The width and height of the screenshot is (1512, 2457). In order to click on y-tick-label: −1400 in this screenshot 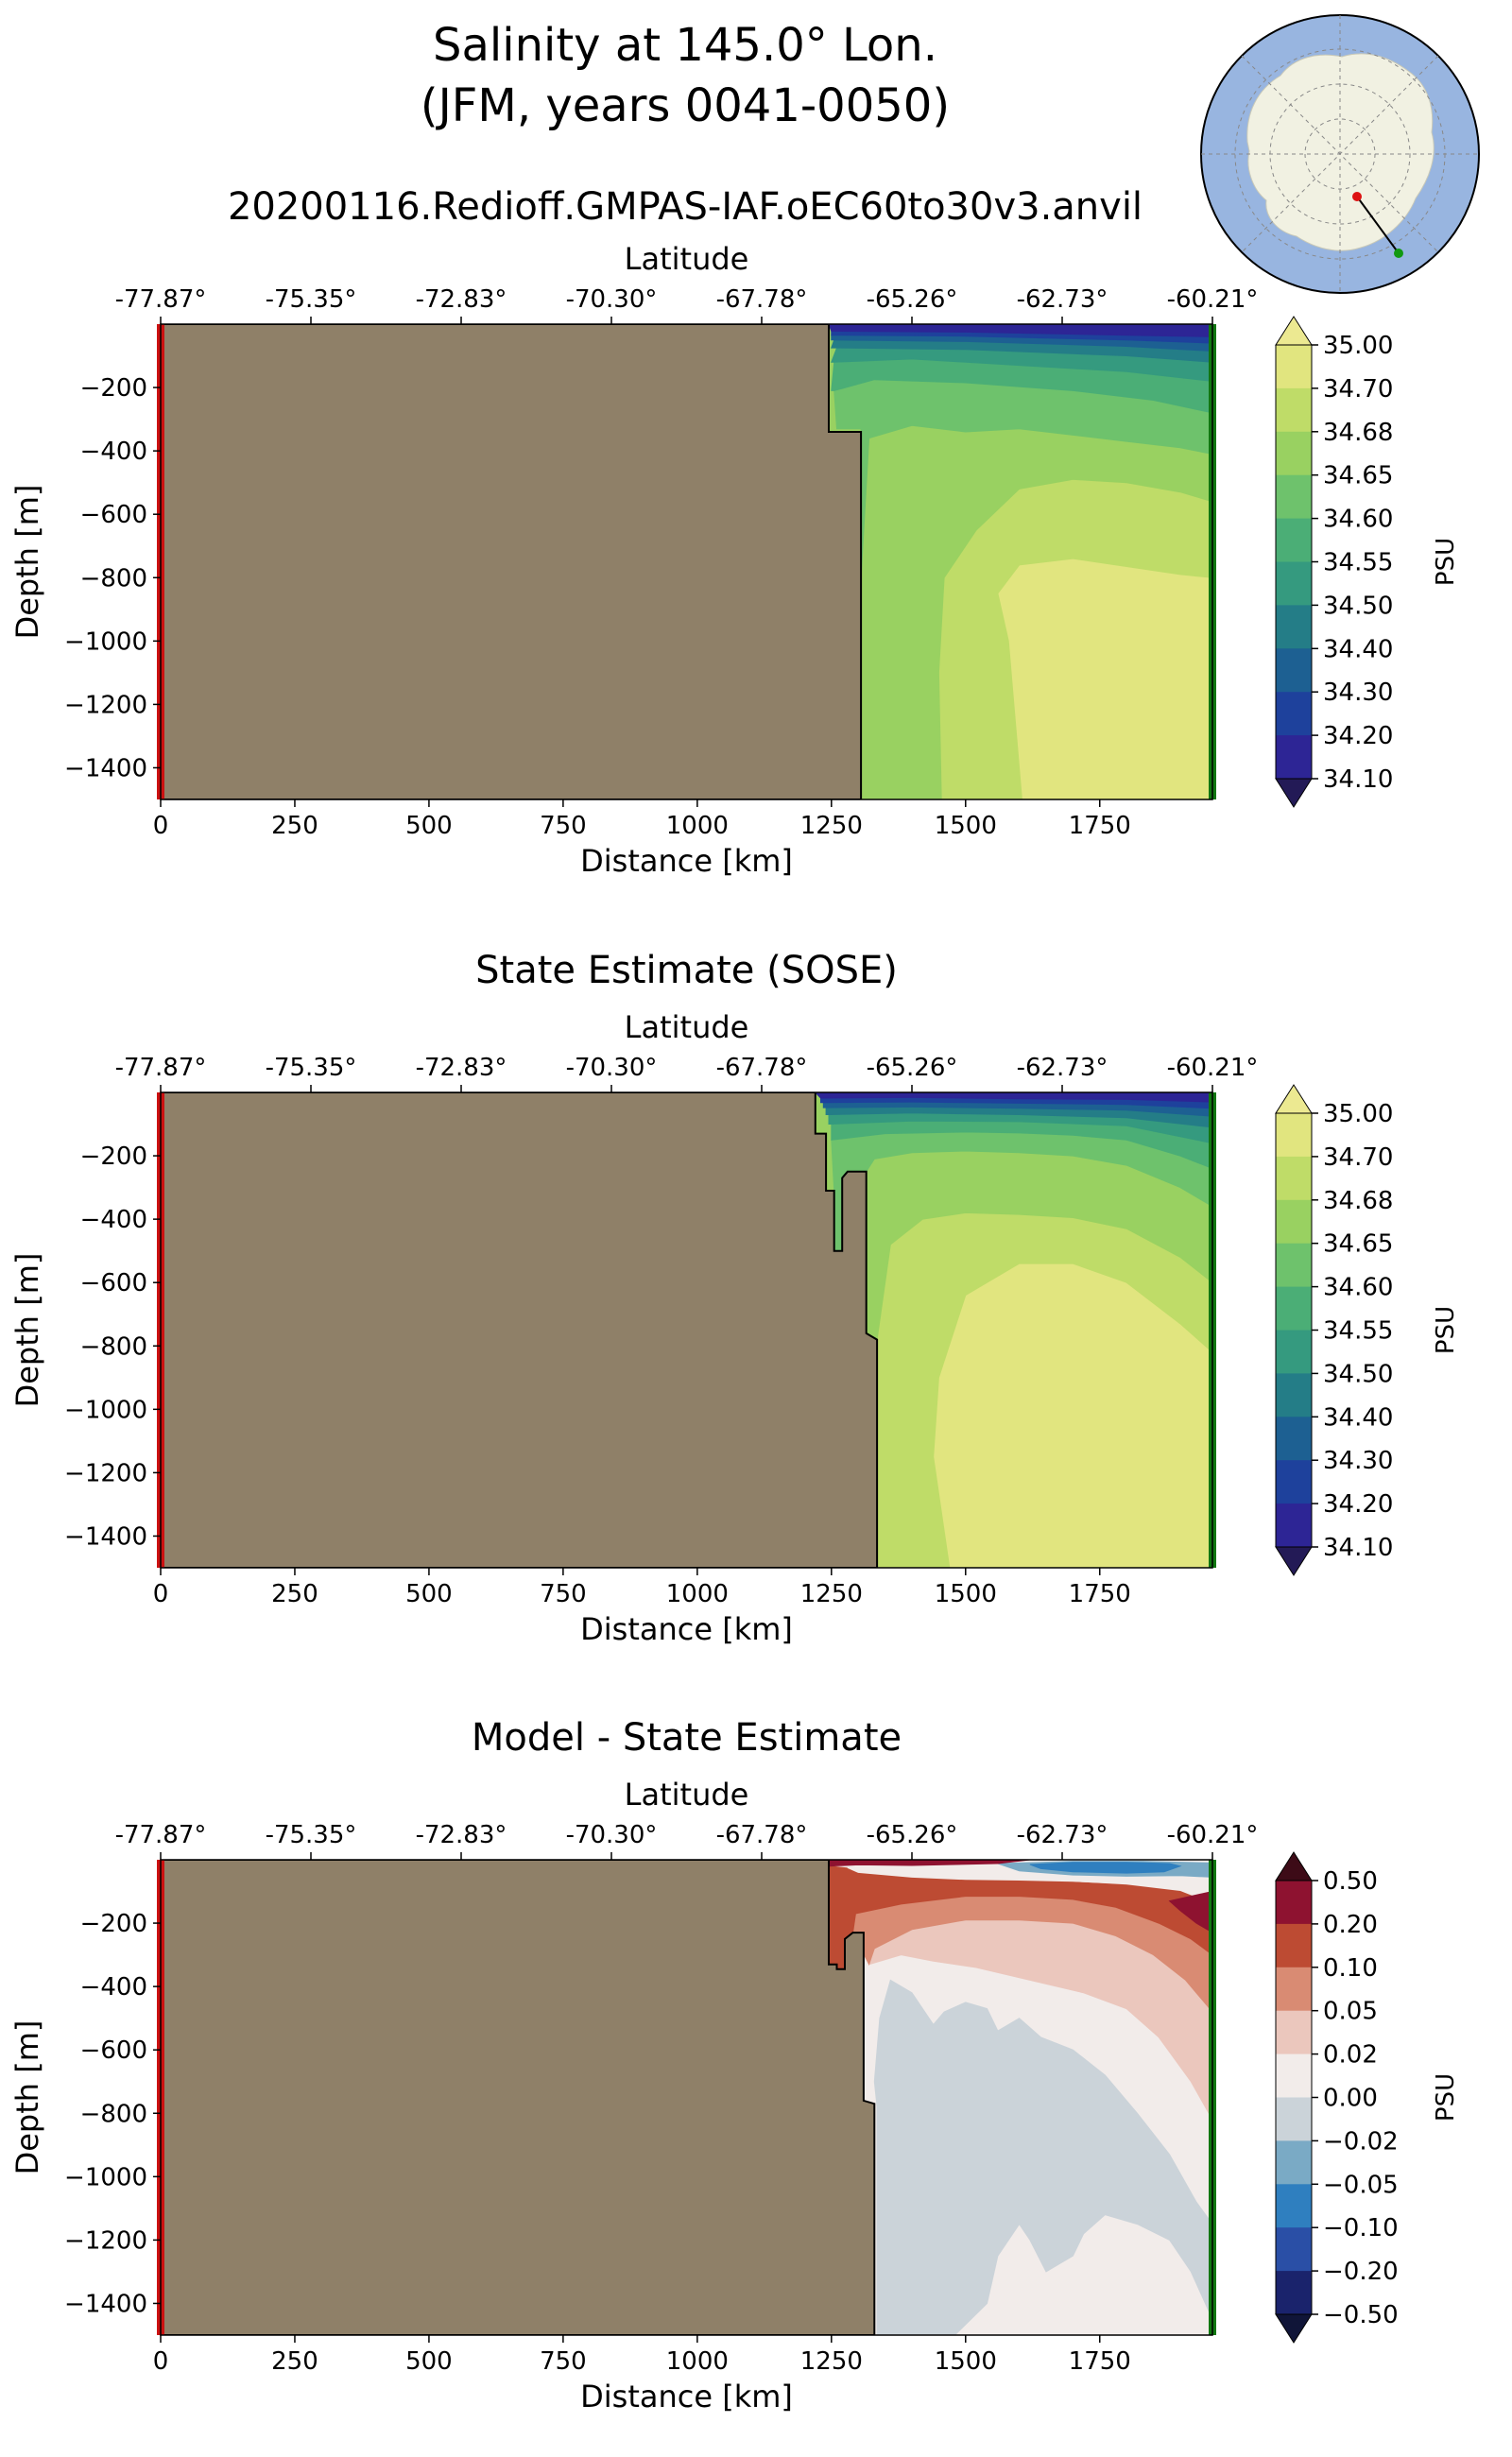, I will do `click(105, 768)`.